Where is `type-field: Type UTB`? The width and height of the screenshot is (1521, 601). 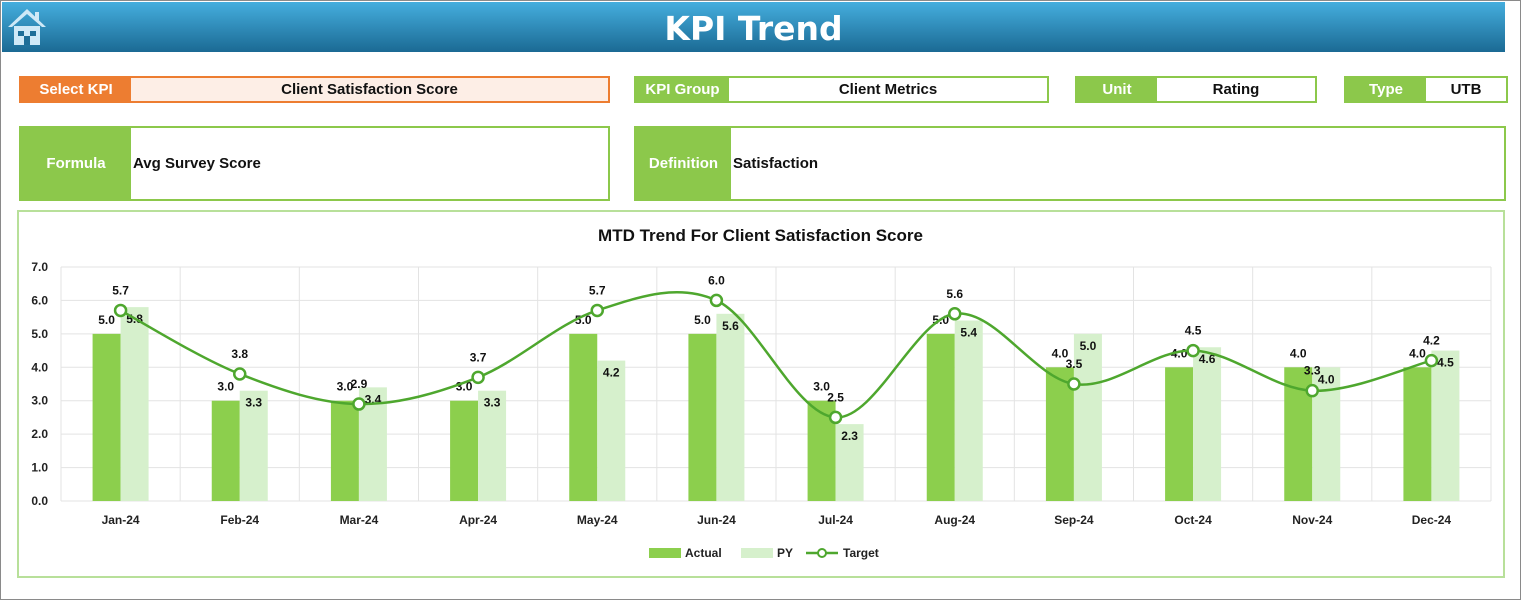
type-field: Type UTB is located at coordinates (1426, 89).